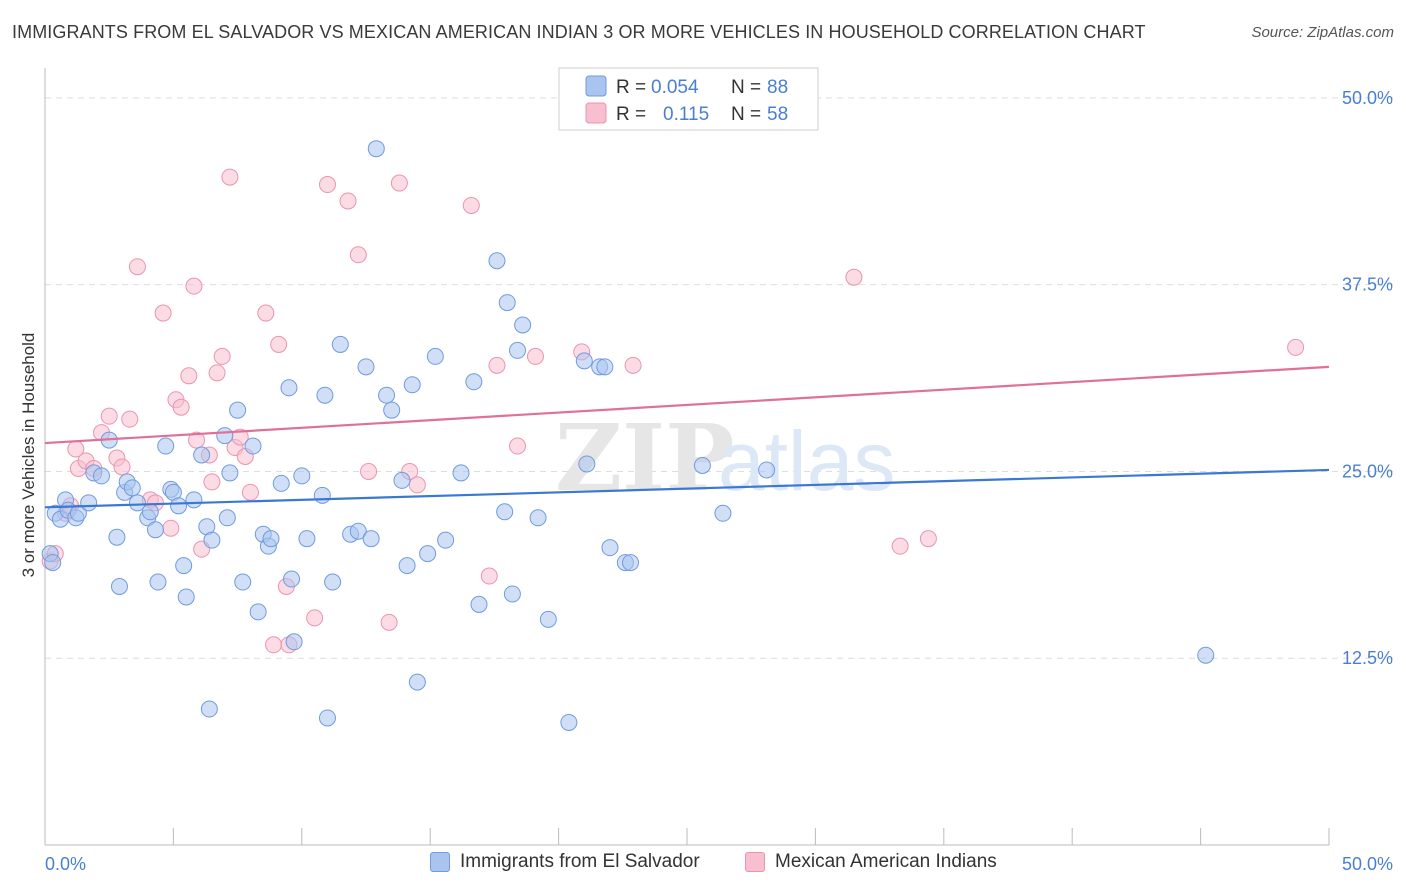 This screenshot has height=892, width=1406. What do you see at coordinates (1367, 658) in the screenshot?
I see `y-tick-label: 12.5%` at bounding box center [1367, 658].